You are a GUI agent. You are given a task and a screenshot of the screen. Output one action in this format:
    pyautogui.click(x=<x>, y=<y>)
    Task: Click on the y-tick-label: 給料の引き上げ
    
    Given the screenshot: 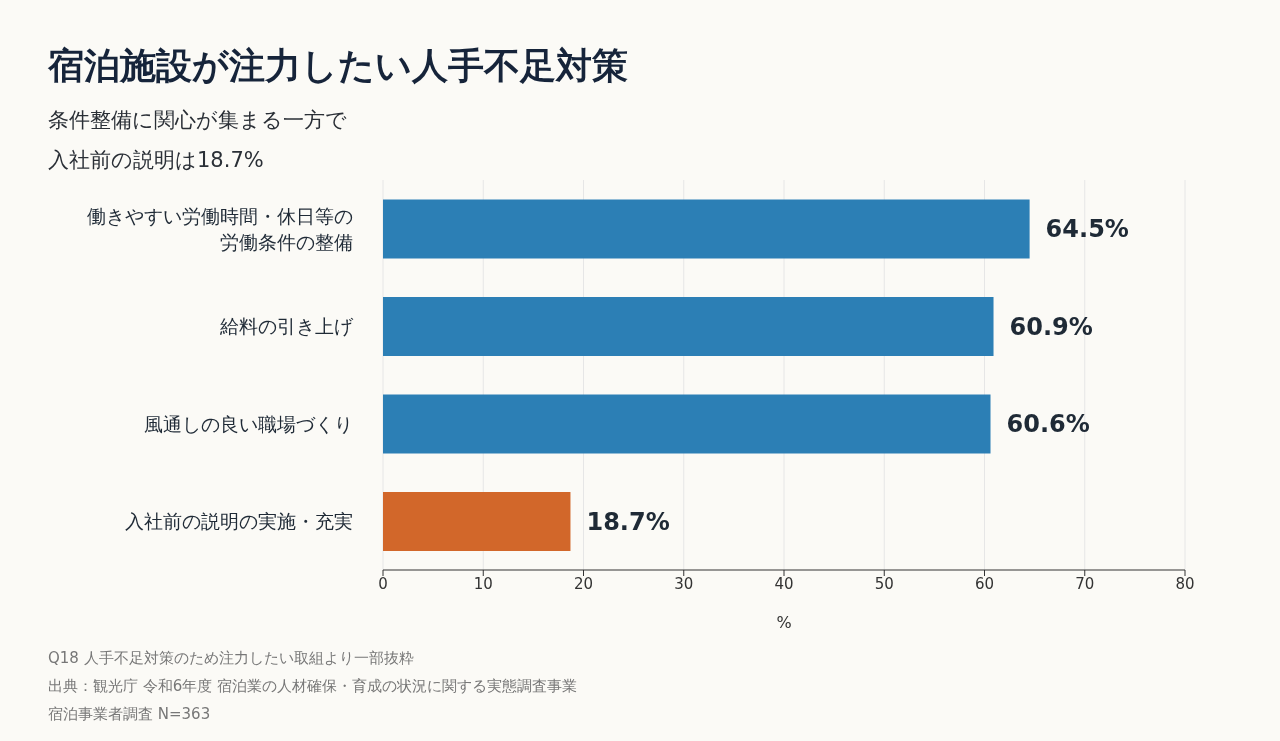 What is the action you would take?
    pyautogui.click(x=286, y=326)
    